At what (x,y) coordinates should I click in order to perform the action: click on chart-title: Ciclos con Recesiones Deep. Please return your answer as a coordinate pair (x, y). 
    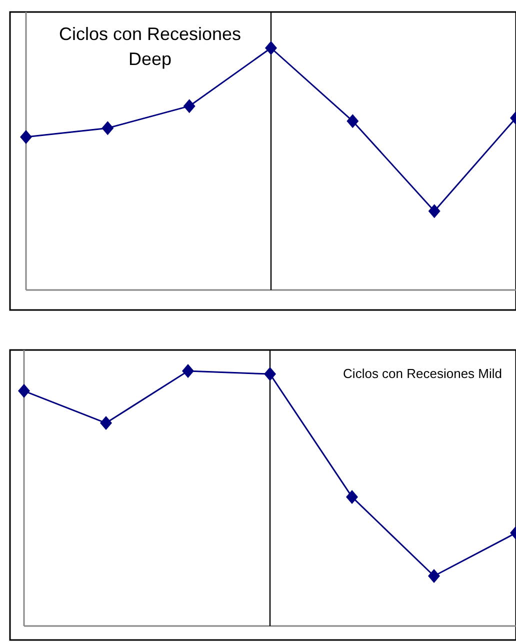
    Looking at the image, I should click on (150, 46).